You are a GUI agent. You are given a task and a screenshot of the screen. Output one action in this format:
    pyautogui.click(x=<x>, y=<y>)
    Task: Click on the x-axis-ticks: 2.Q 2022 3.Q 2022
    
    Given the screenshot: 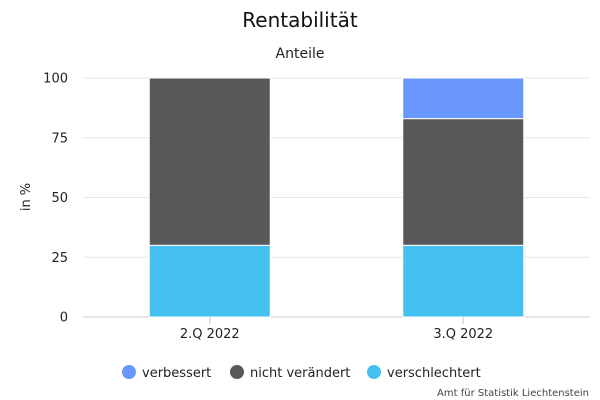 What is the action you would take?
    pyautogui.click(x=336, y=329)
    